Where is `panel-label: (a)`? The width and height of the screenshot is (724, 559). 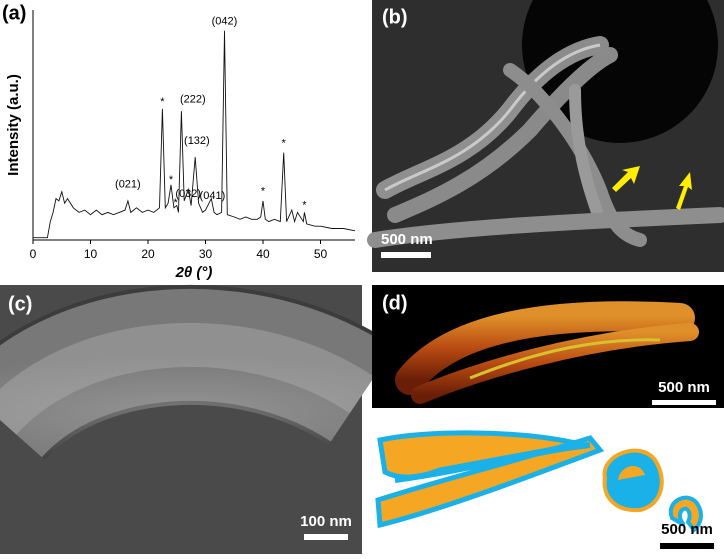
panel-label: (a) is located at coordinates (14, 13).